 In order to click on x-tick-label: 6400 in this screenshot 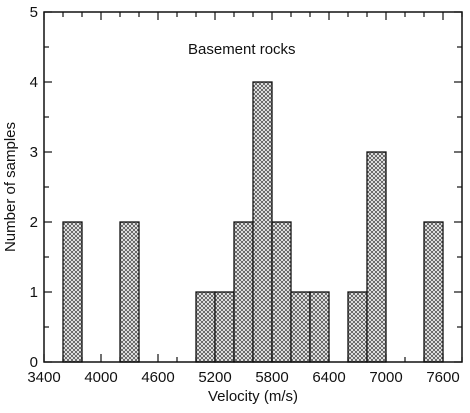, I will do `click(328, 377)`.